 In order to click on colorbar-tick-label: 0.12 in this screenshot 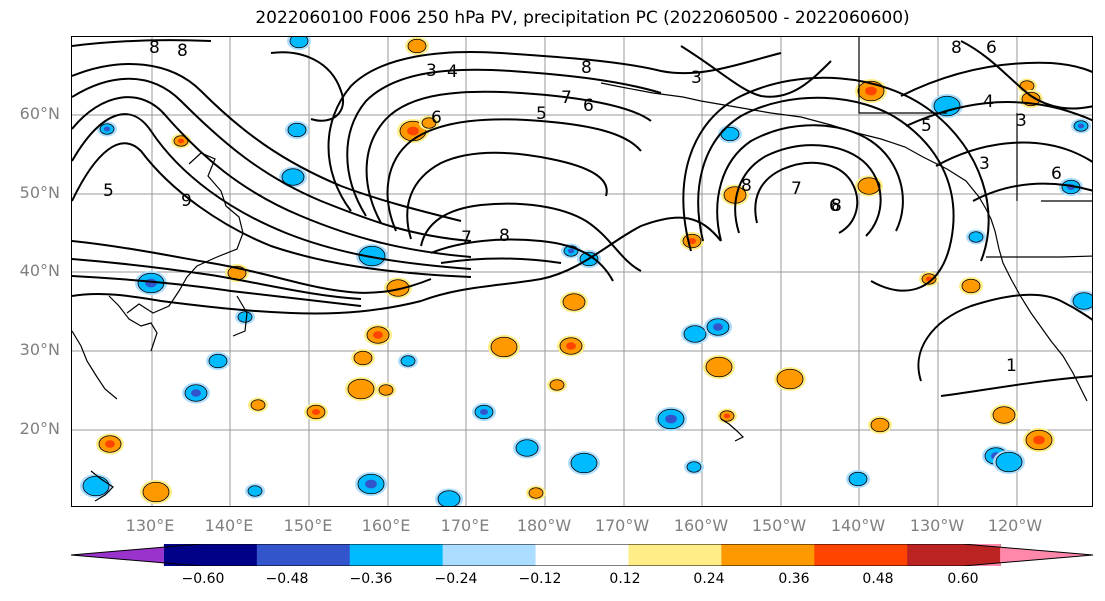, I will do `click(625, 579)`.